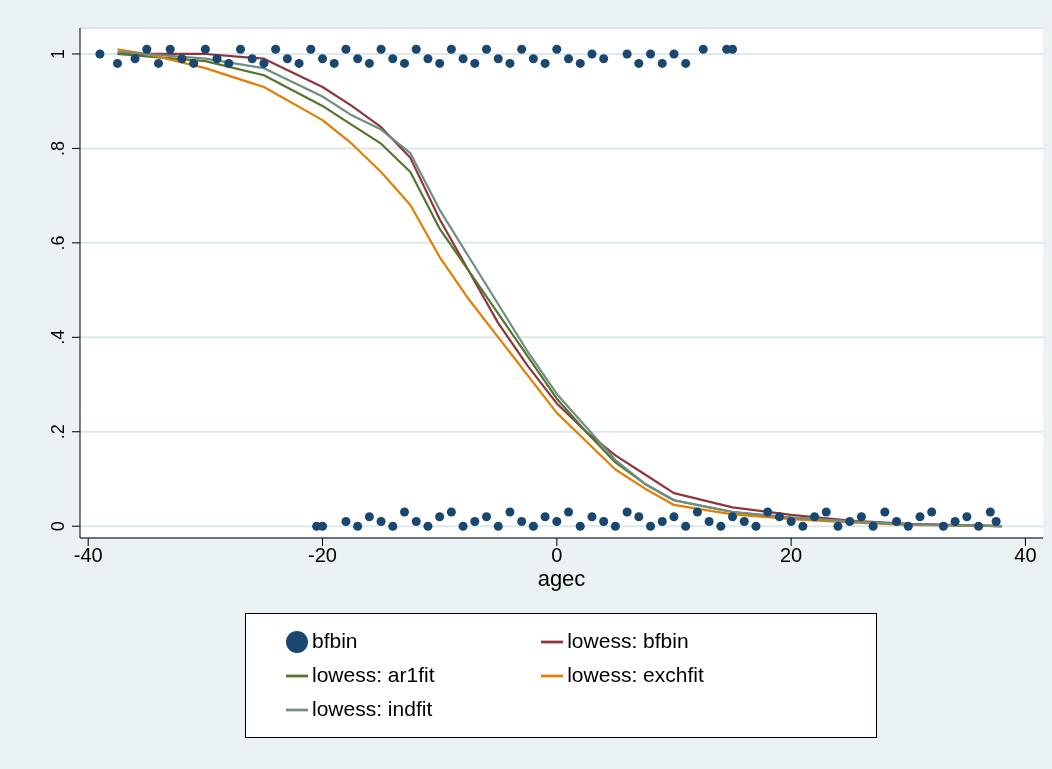  What do you see at coordinates (322, 555) in the screenshot?
I see `x-tick-label: -20` at bounding box center [322, 555].